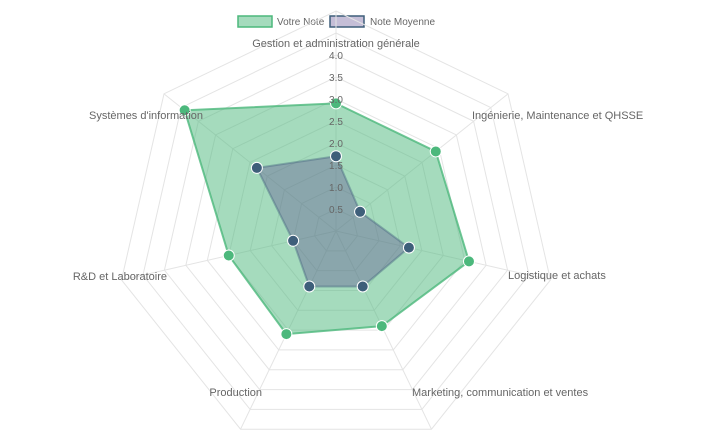 This screenshot has height=439, width=703. Describe the element at coordinates (336, 144) in the screenshot. I see `tick-label: 2.0` at that location.